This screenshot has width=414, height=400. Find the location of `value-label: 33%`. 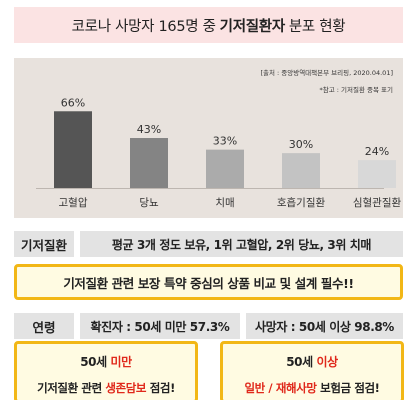

value-label: 33% is located at coordinates (225, 141).